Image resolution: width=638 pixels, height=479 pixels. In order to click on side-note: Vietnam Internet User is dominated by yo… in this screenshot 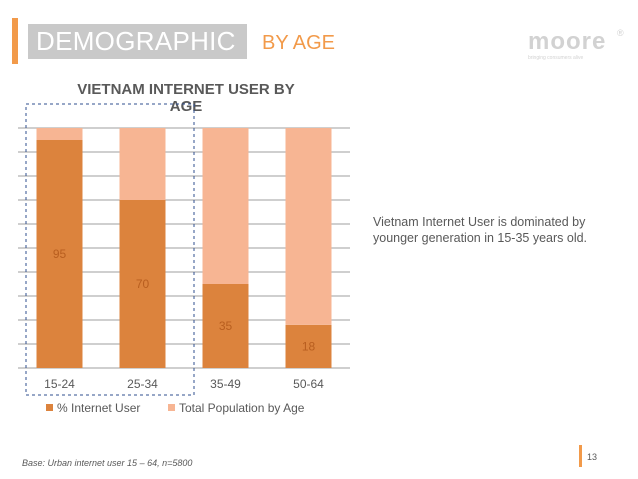, I will do `click(480, 230)`.